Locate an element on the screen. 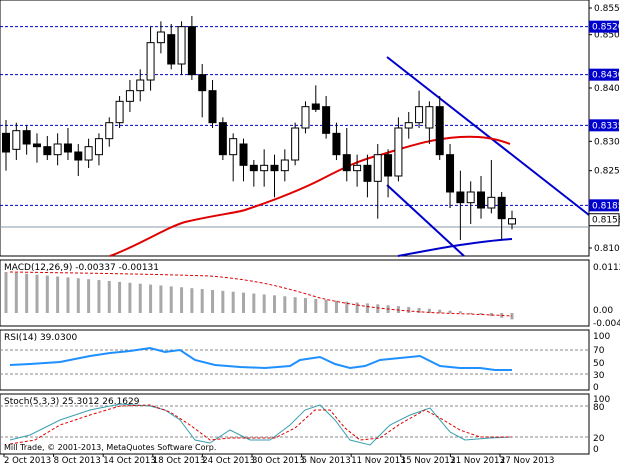 This screenshot has width=620, height=465. rsi-tick-70: 70 is located at coordinates (599, 351).